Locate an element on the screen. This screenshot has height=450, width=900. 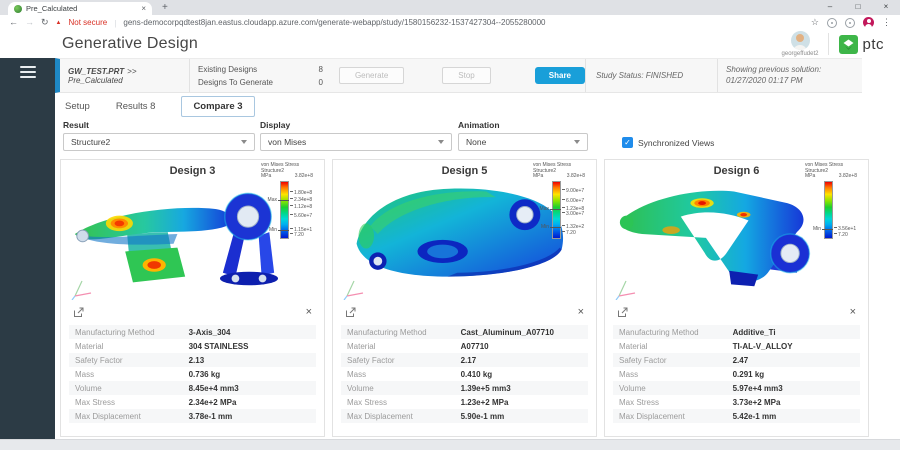
property-value: 5.42e-1 mm is located at coordinates (754, 416).